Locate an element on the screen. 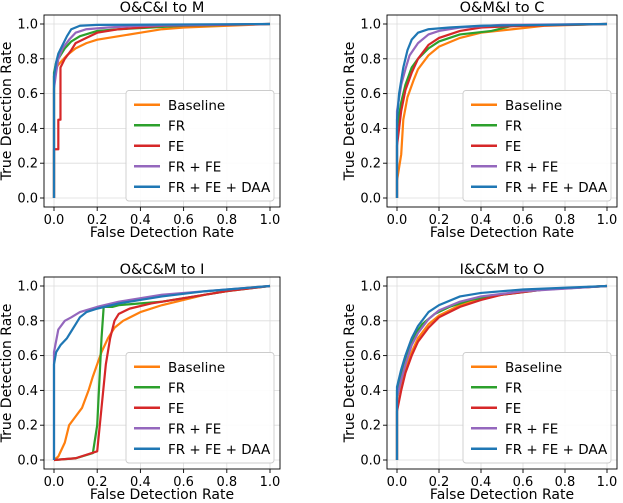 This screenshot has height=503, width=623. panel-title: O&M&I to C is located at coordinates (502, 8).